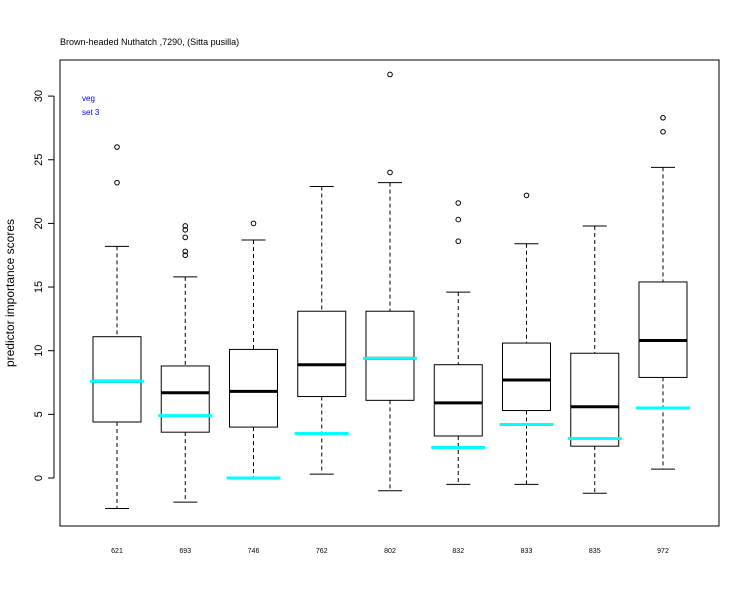 This screenshot has height=600, width=750. What do you see at coordinates (185, 551) in the screenshot?
I see `x-tick-label: 693` at bounding box center [185, 551].